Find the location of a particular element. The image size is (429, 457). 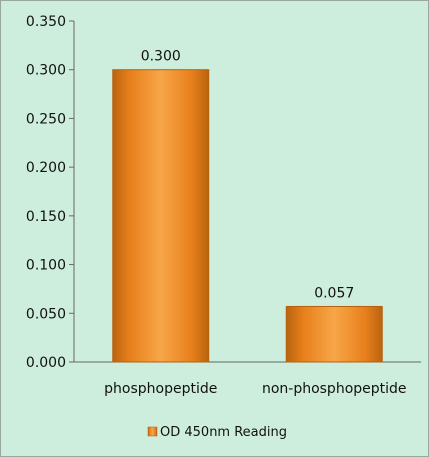

y-tick-label: 0.200 is located at coordinates (46, 168).